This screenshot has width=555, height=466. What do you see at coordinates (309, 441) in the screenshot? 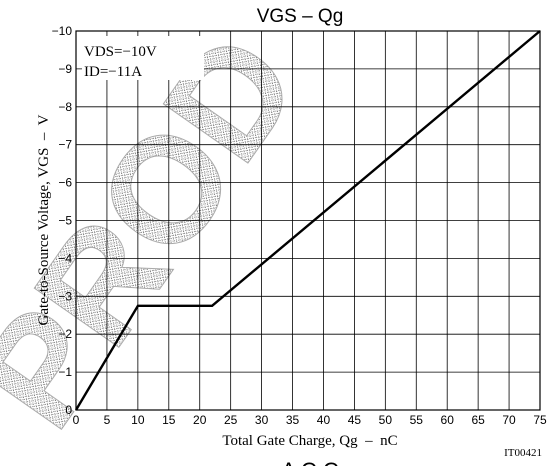
I see `x-axis-label: Total Gate Charge, Qg – nC` at bounding box center [309, 441].